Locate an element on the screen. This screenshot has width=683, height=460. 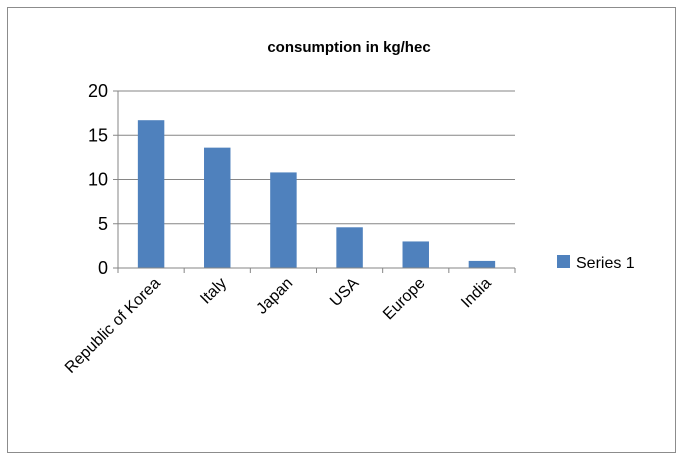
x-tick-label: India is located at coordinates (476, 293).